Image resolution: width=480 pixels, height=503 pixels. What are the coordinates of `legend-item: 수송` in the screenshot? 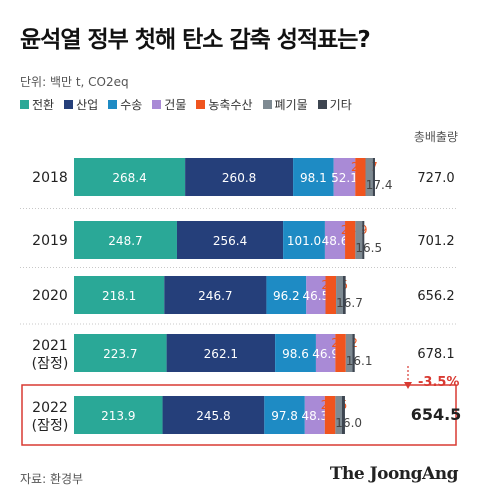 It's located at (125, 104).